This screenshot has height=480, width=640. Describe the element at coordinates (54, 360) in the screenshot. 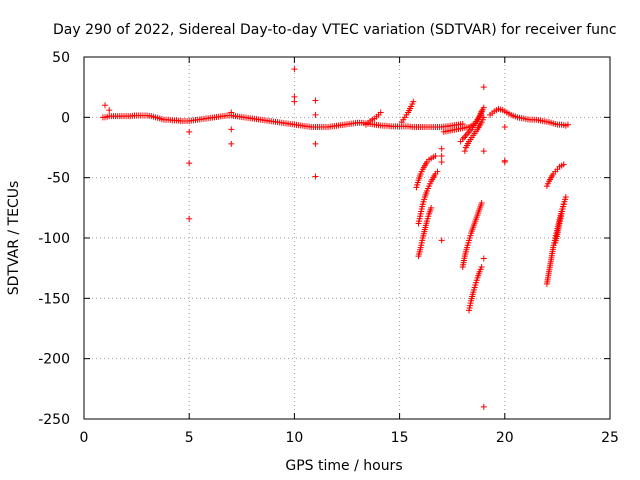

I see `y-tick-label: -200` at that location.